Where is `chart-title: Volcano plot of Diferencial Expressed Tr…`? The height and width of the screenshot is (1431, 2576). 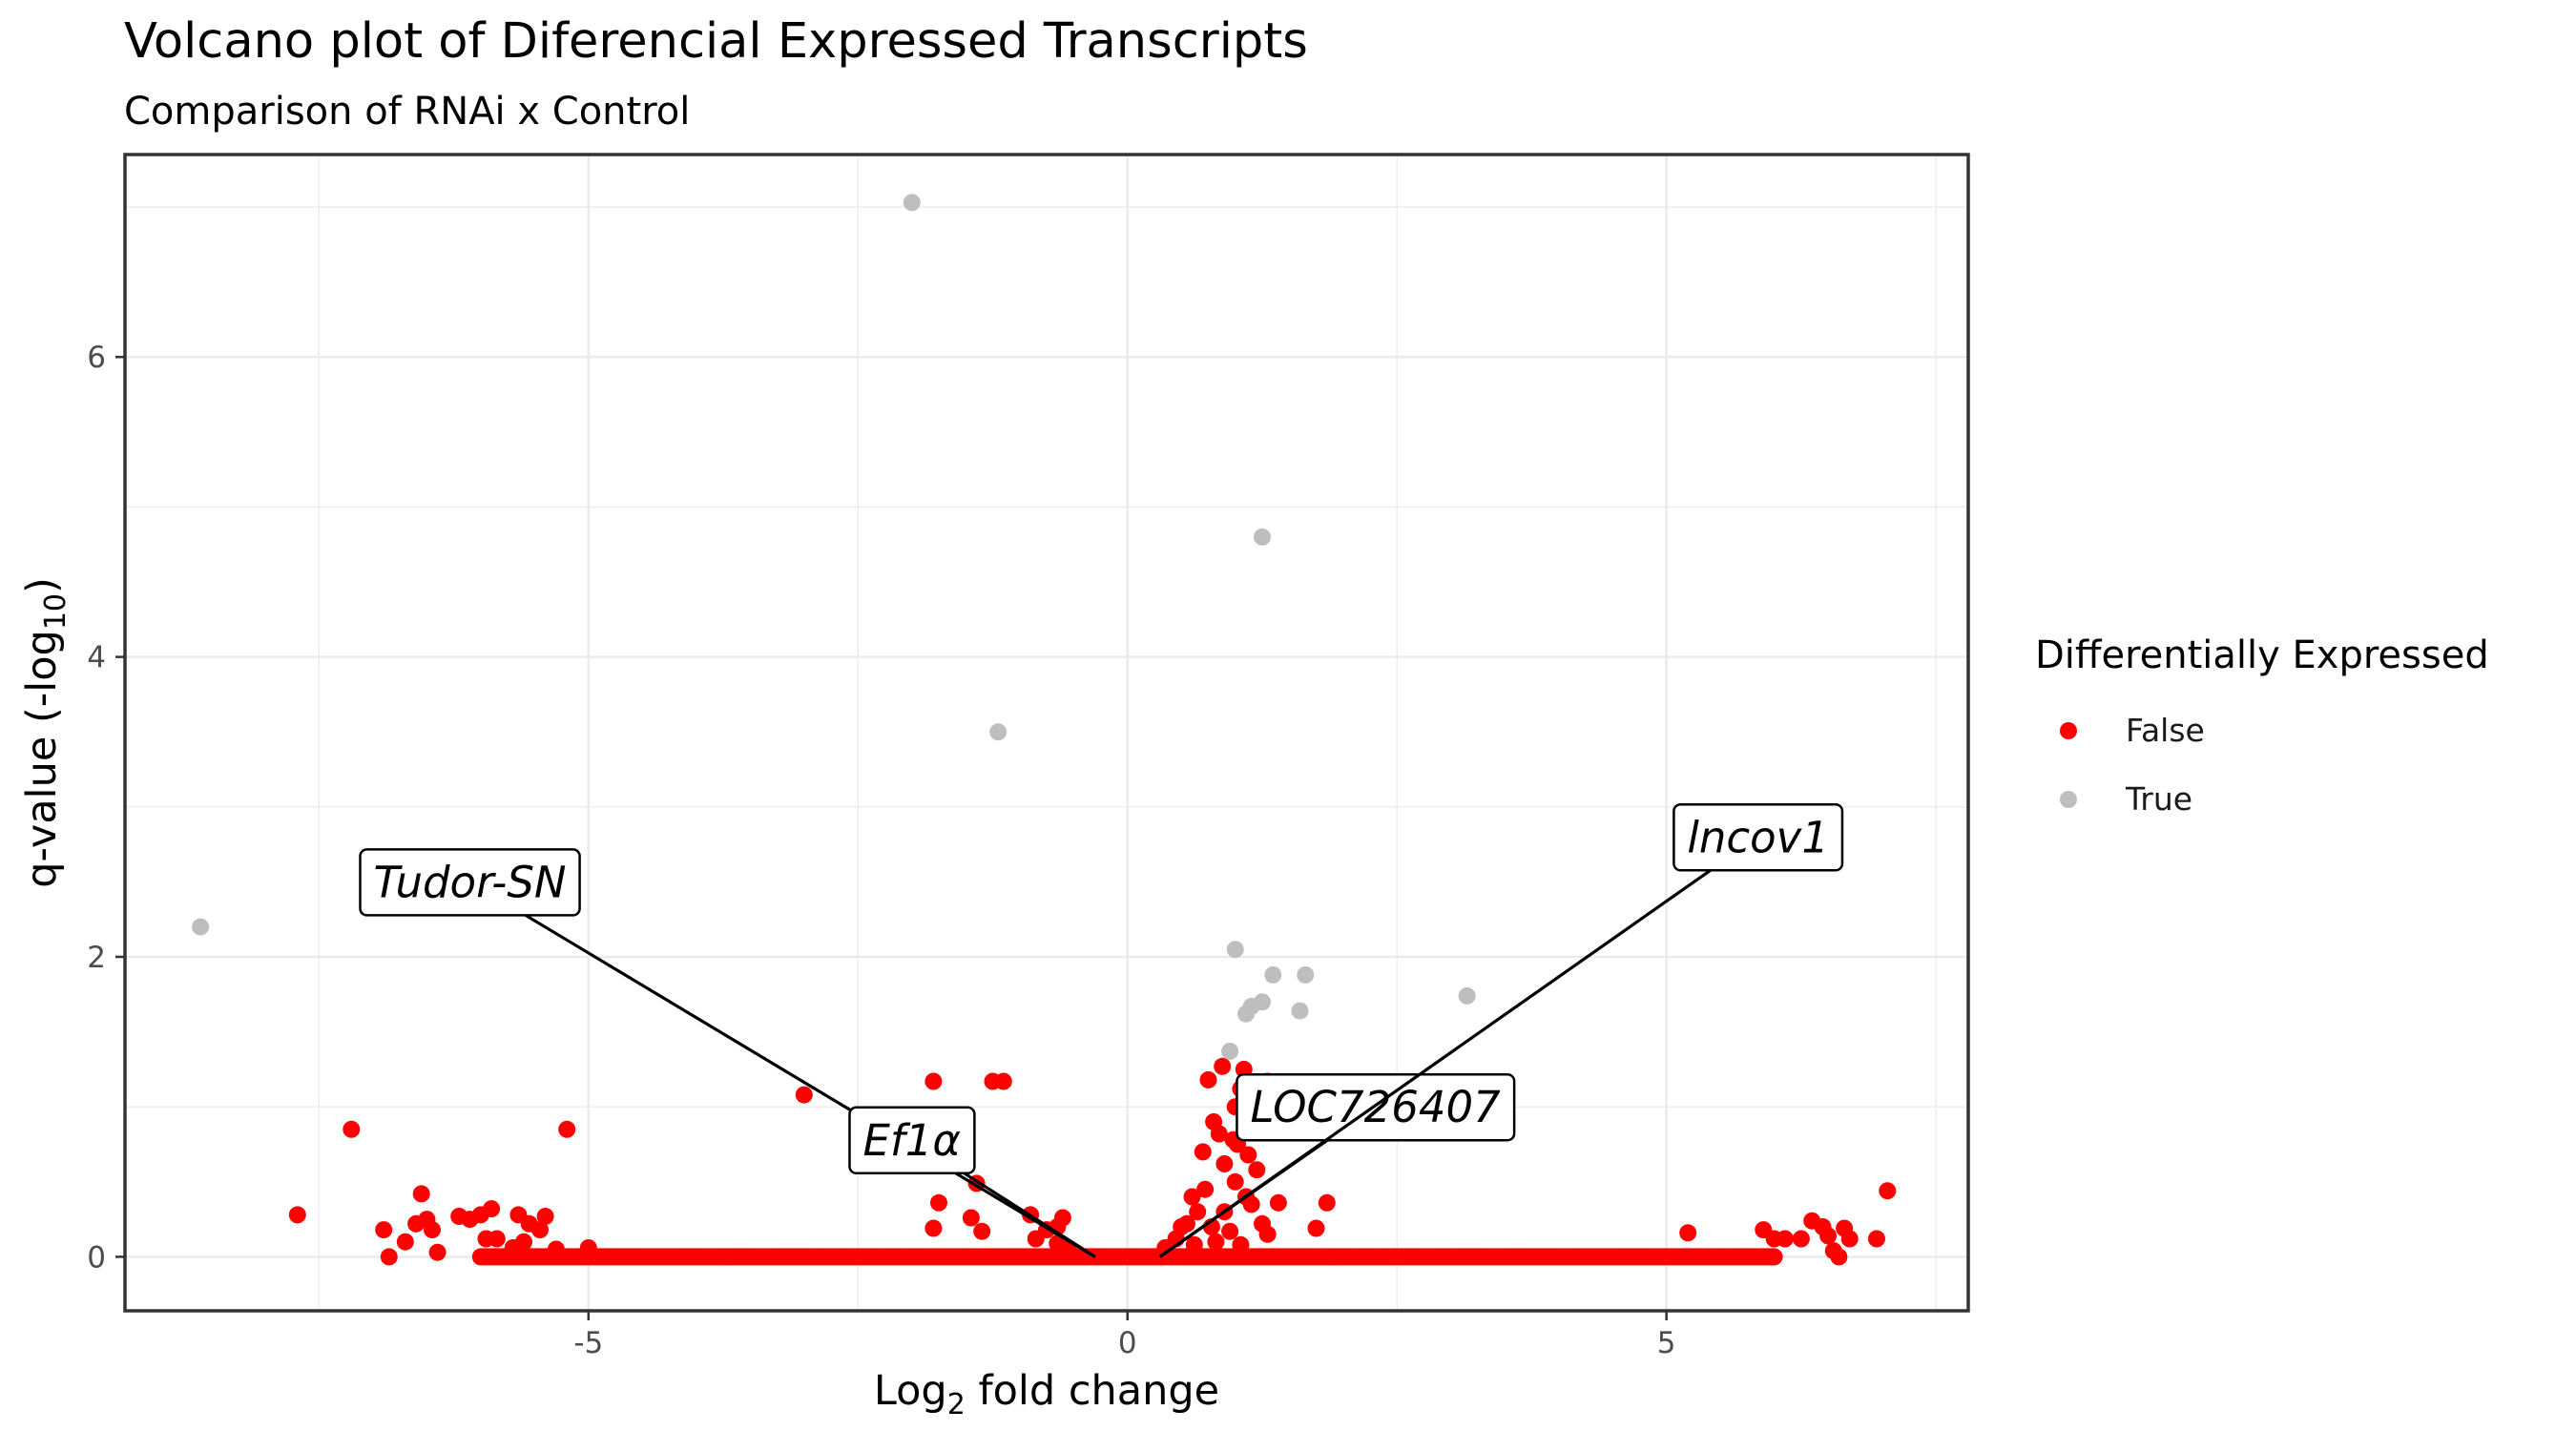 chart-title: Volcano plot of Diferencial Expressed Tr… is located at coordinates (716, 41).